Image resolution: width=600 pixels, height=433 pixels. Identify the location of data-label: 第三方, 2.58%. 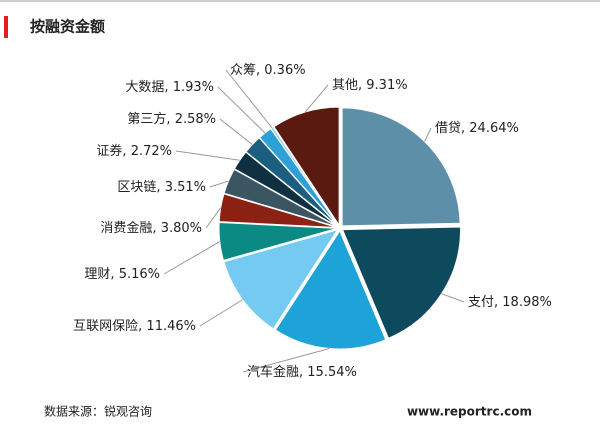
(171, 119).